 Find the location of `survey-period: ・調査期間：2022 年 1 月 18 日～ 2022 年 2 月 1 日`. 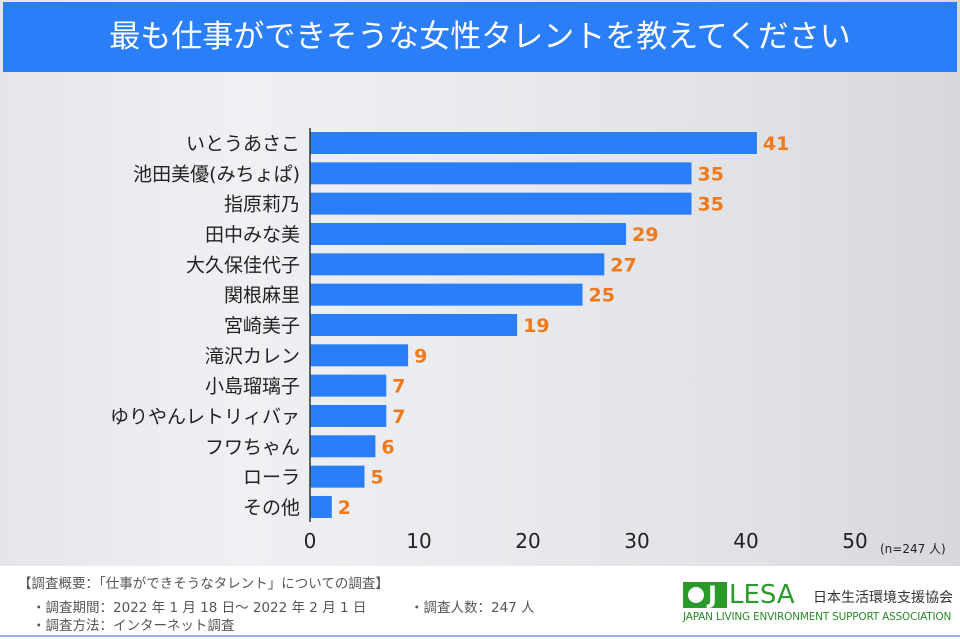

survey-period: ・調査期間：2022 年 1 月 18 日～ 2022 年 2 月 1 日 is located at coordinates (199, 608).